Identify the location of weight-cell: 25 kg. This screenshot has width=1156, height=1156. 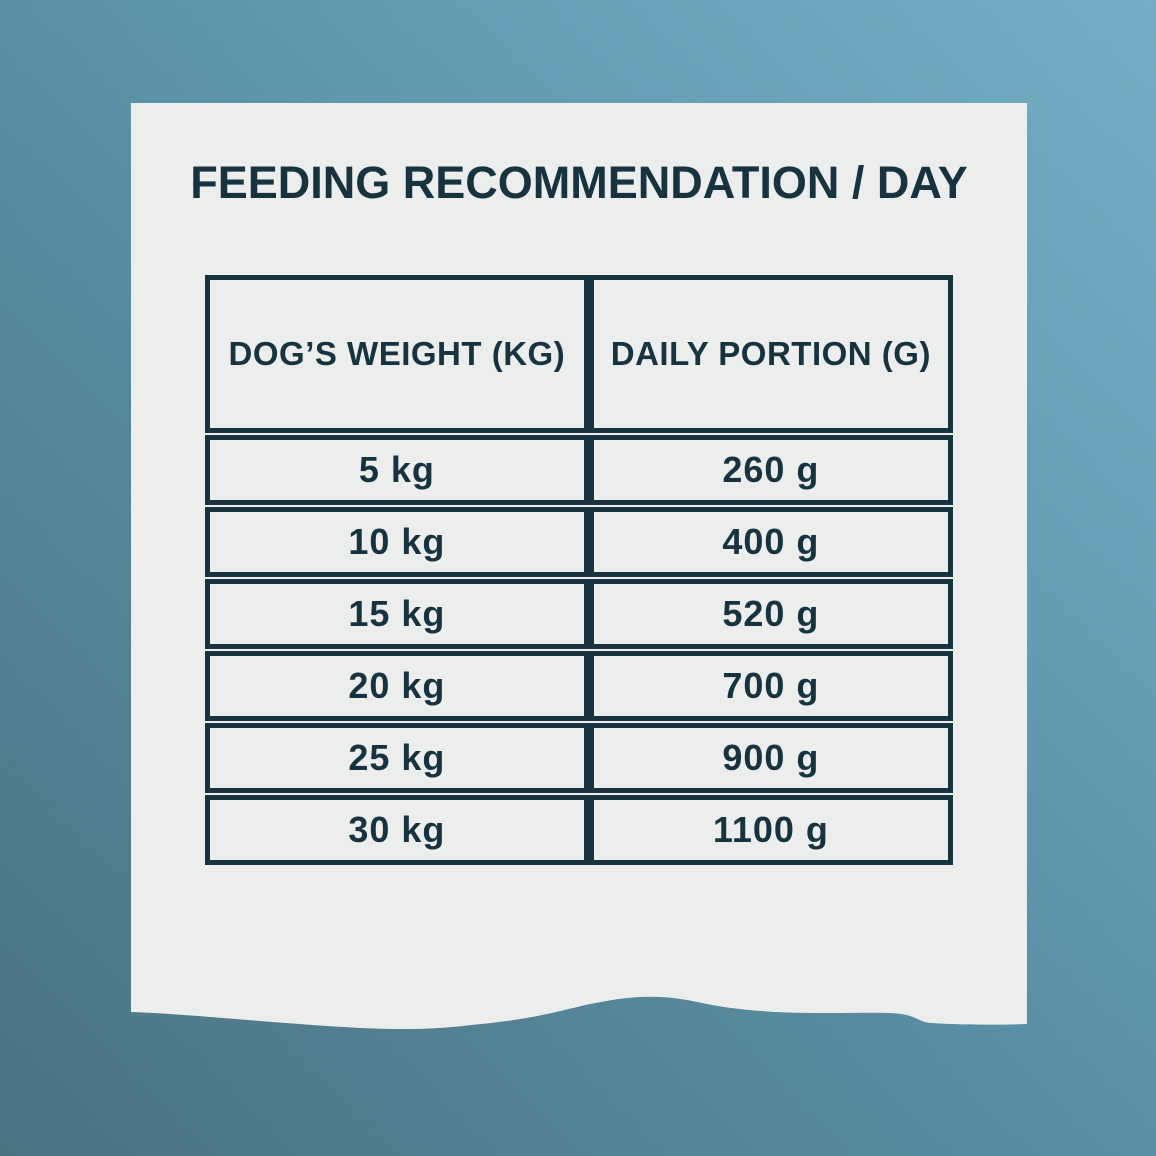
(397, 758).